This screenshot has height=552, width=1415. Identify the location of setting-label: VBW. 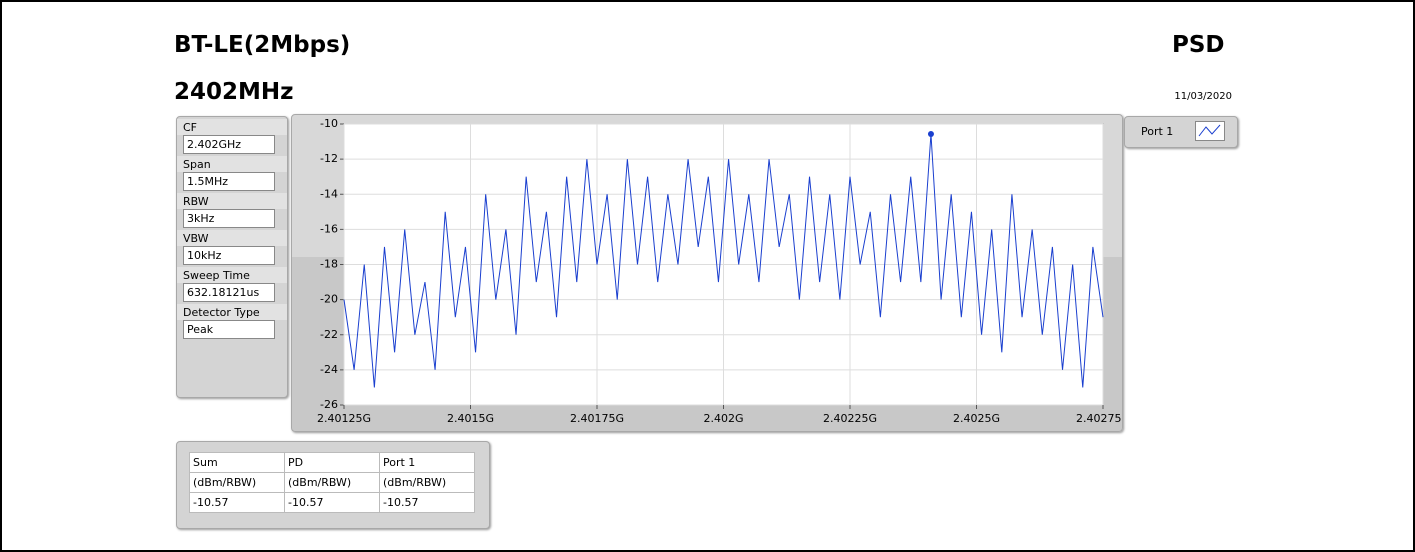
(232, 238).